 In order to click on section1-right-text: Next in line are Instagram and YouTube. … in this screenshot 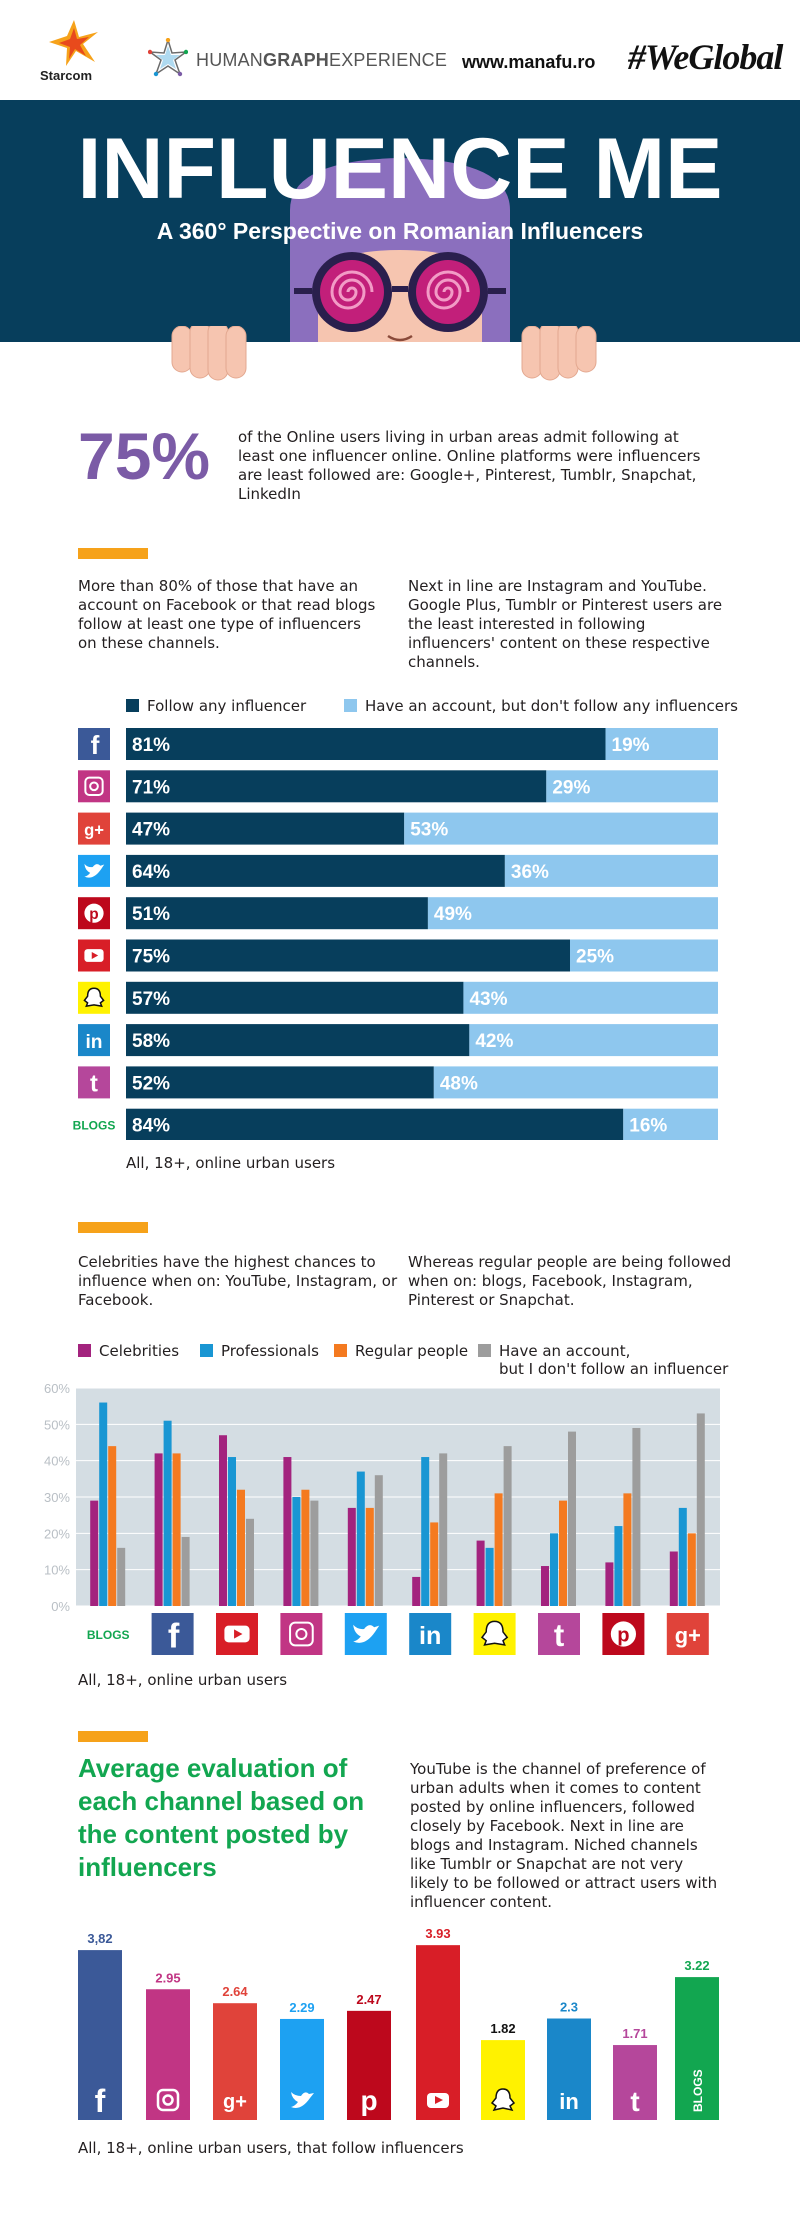, I will do `click(565, 624)`.